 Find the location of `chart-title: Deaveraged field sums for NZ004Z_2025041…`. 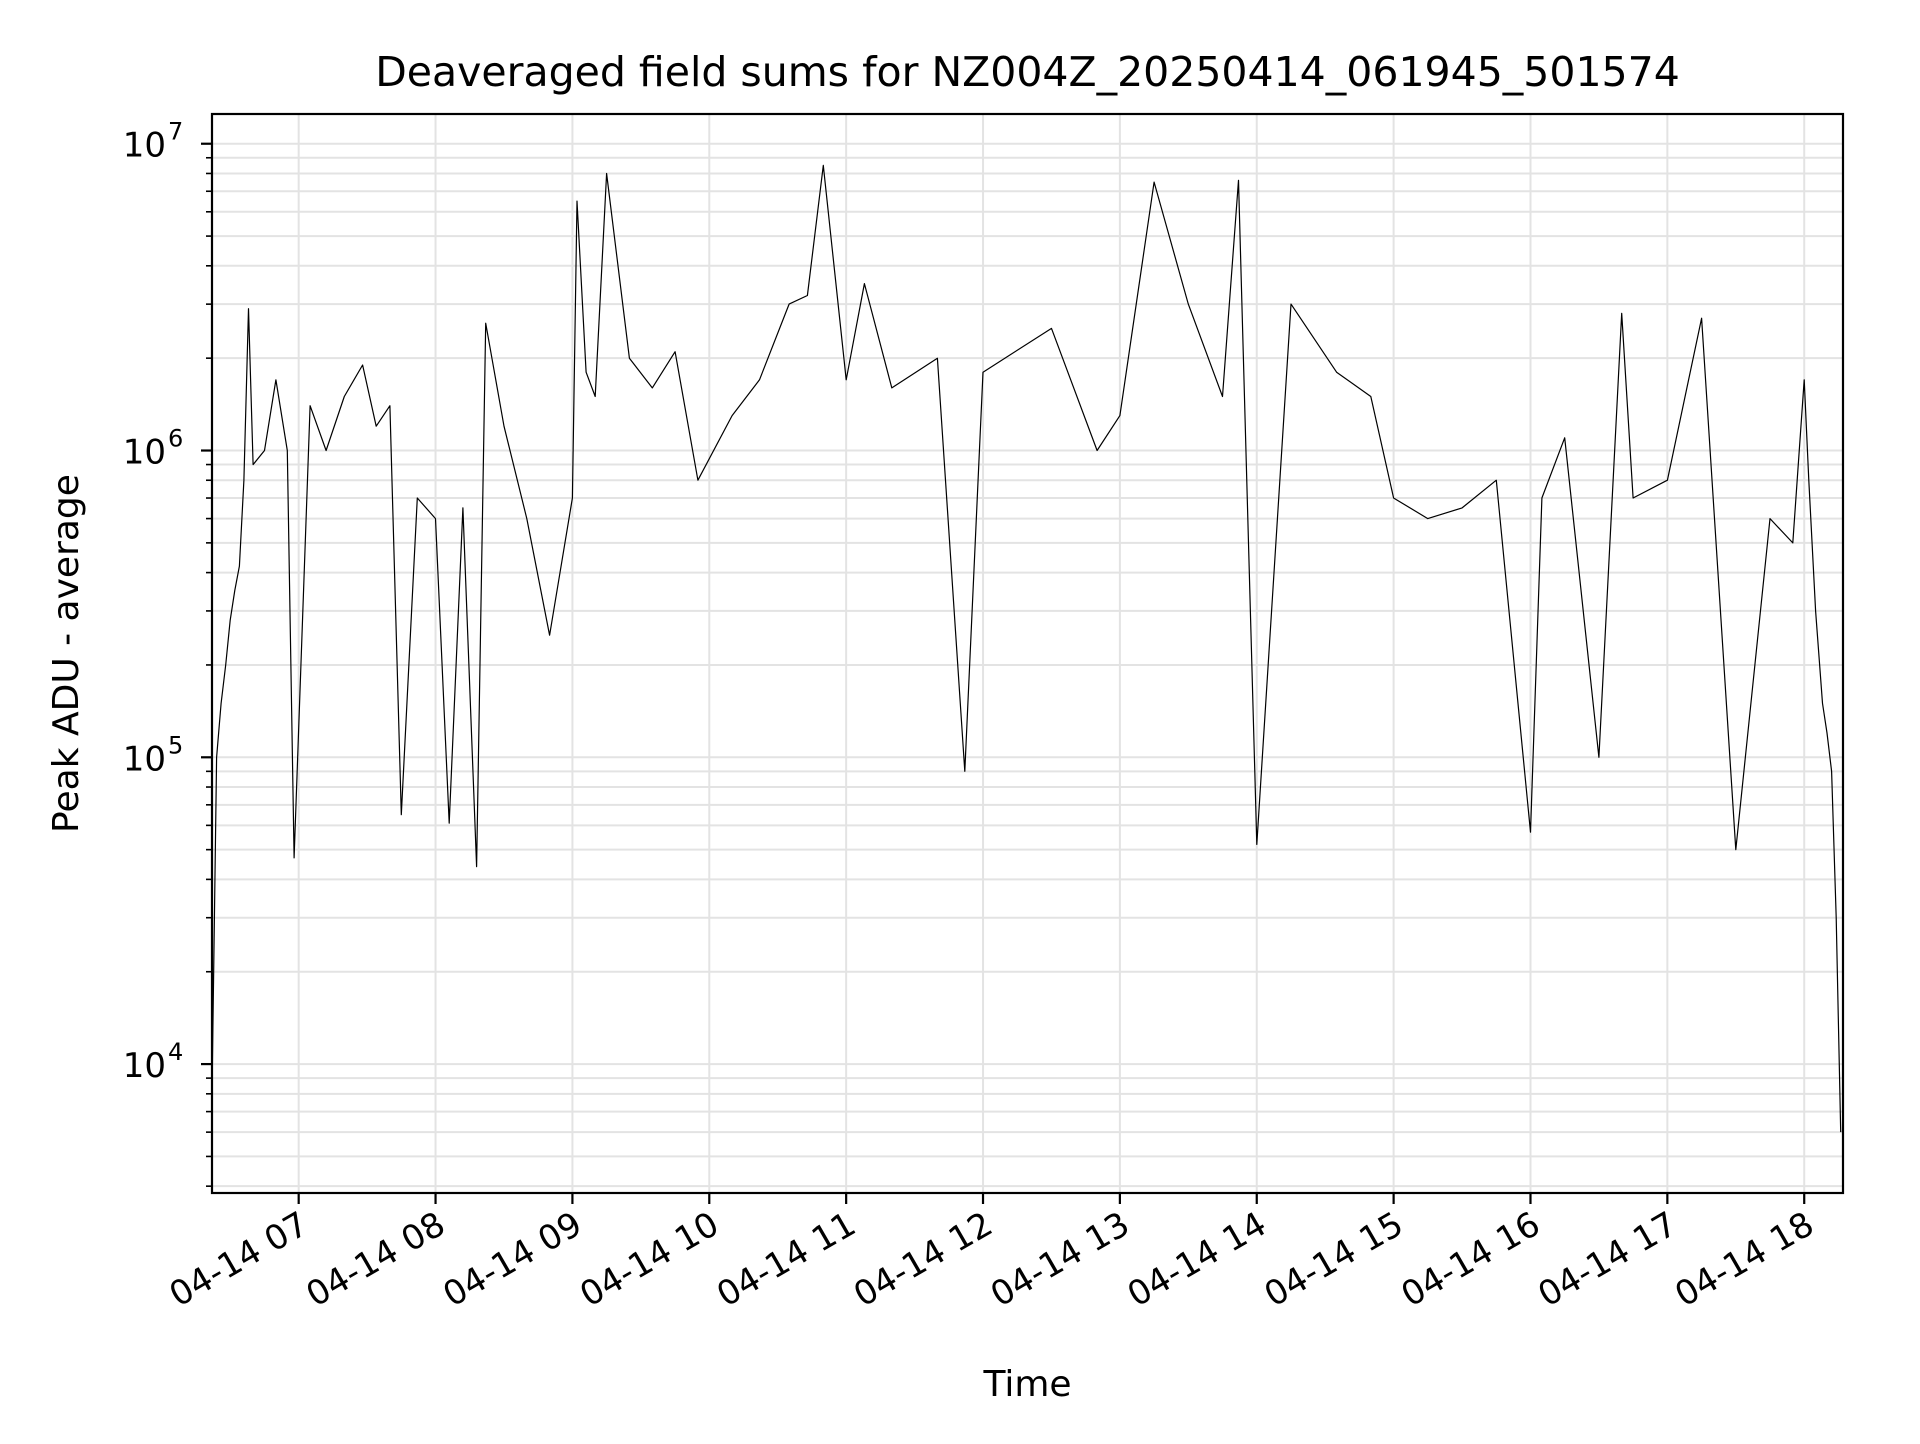

chart-title: Deaveraged field sums for NZ004Z_2025041… is located at coordinates (1027, 72).